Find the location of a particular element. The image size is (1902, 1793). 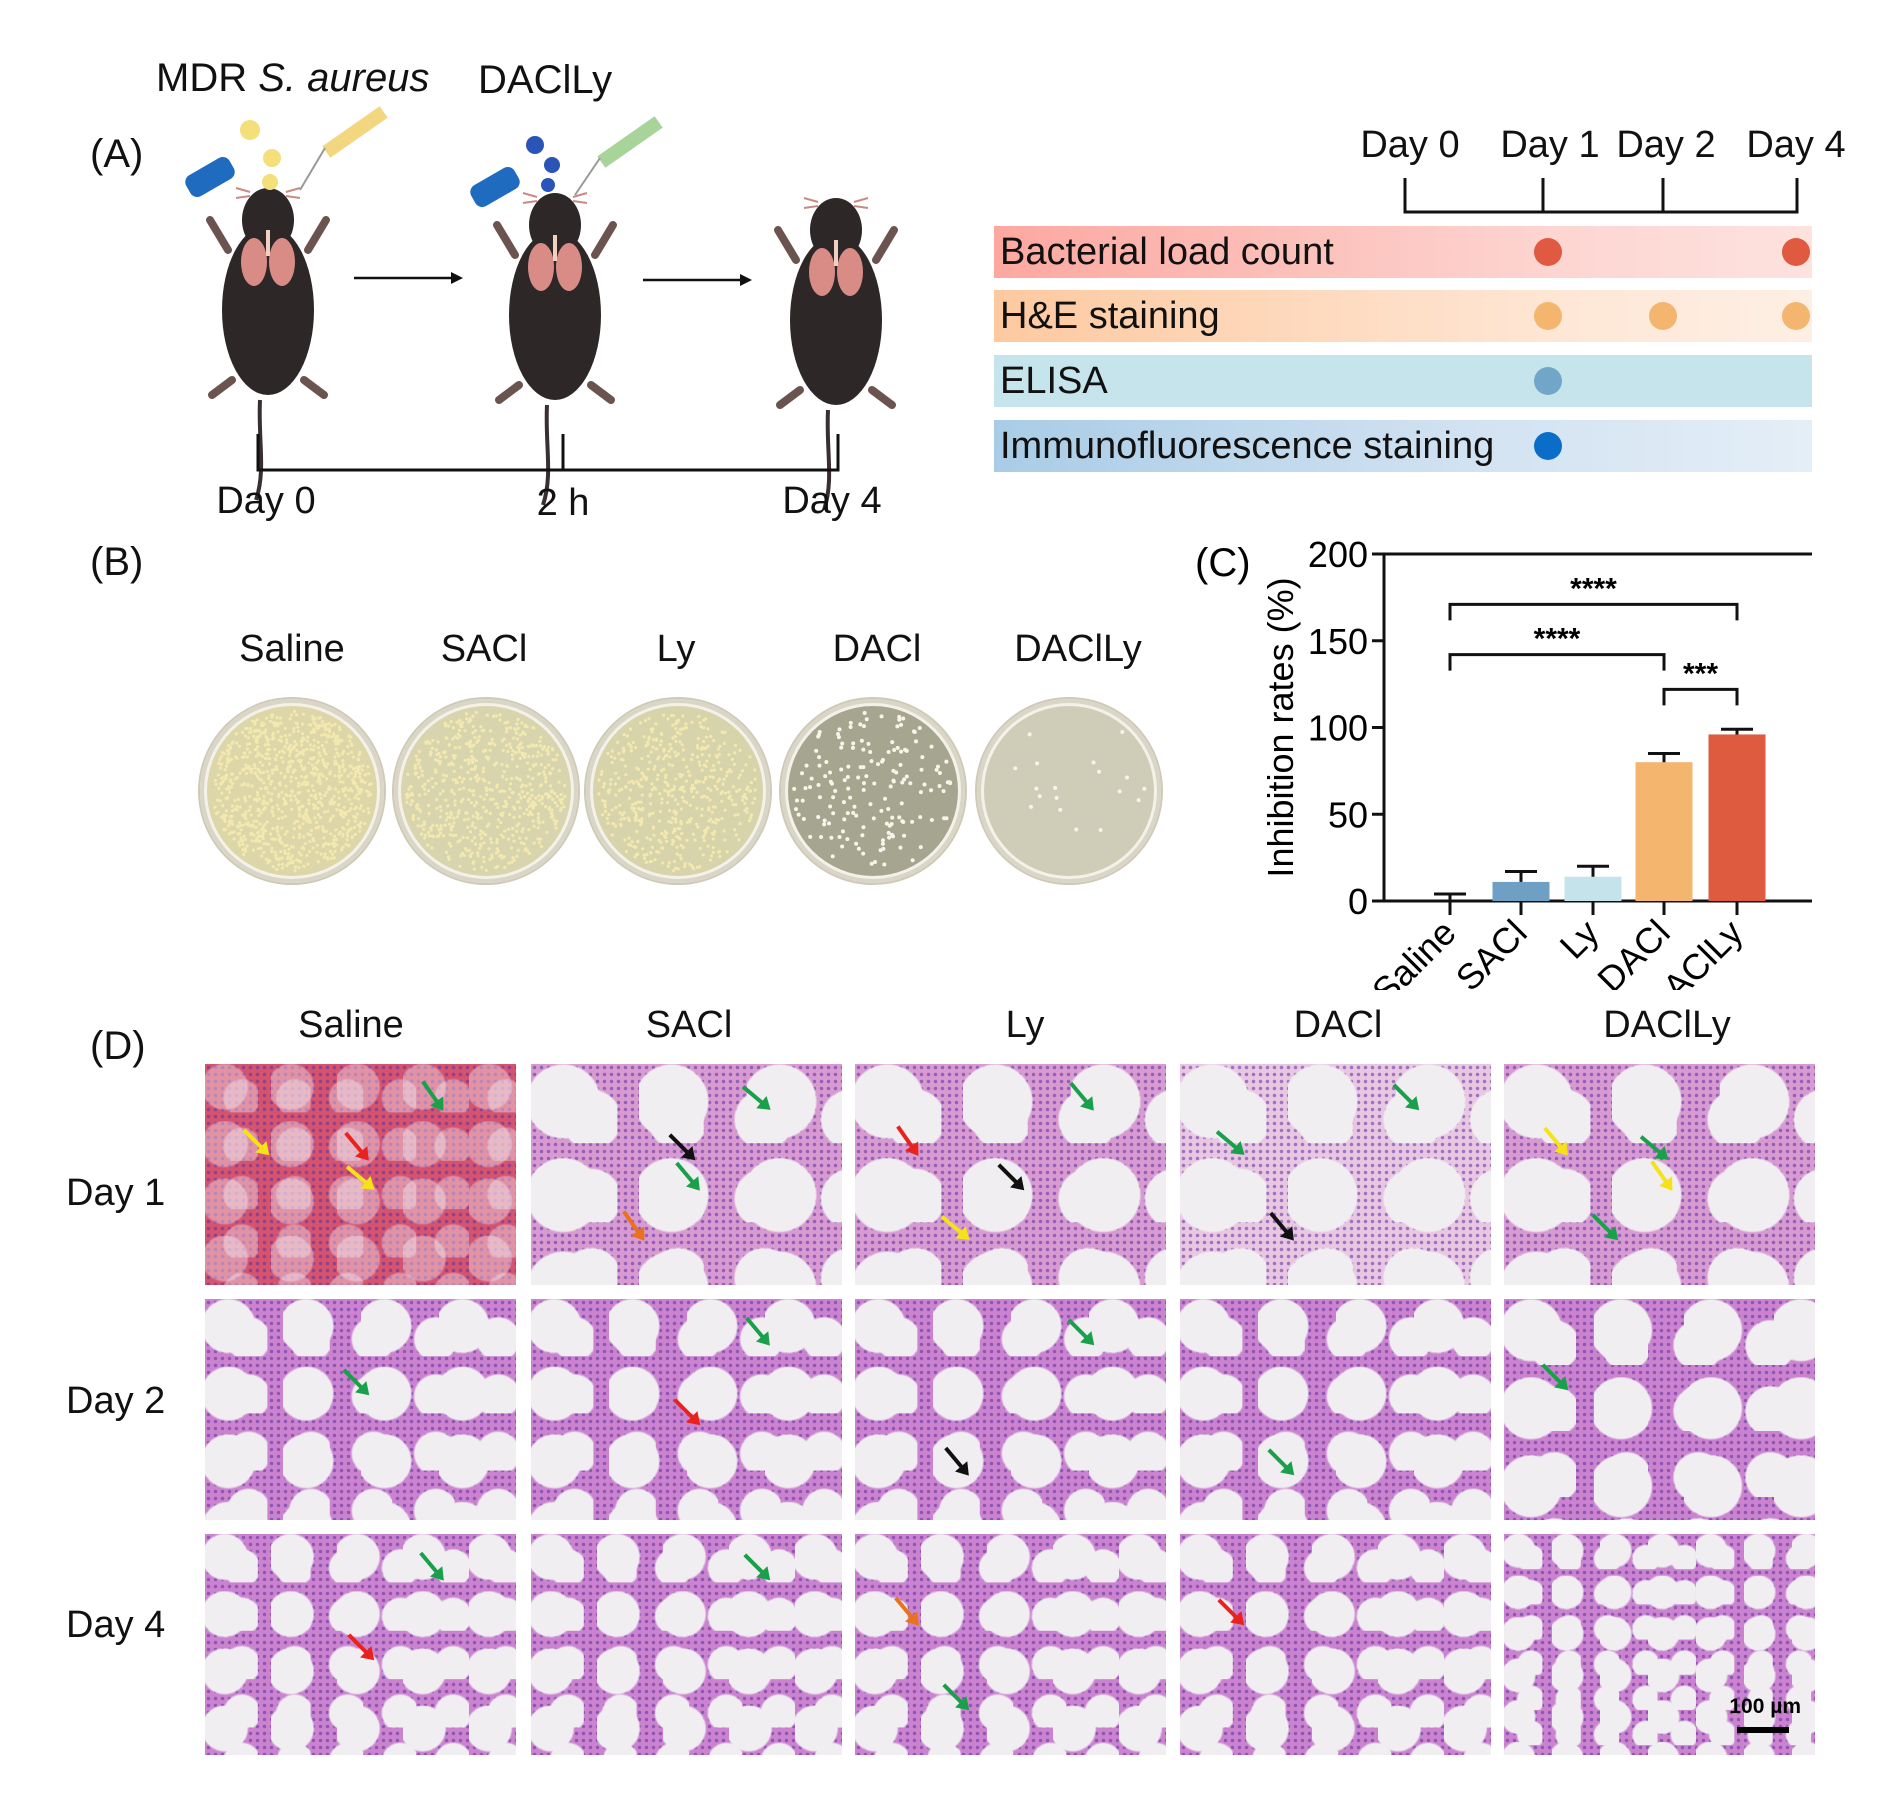

timeline-label: Day 0 is located at coordinates (266, 501).